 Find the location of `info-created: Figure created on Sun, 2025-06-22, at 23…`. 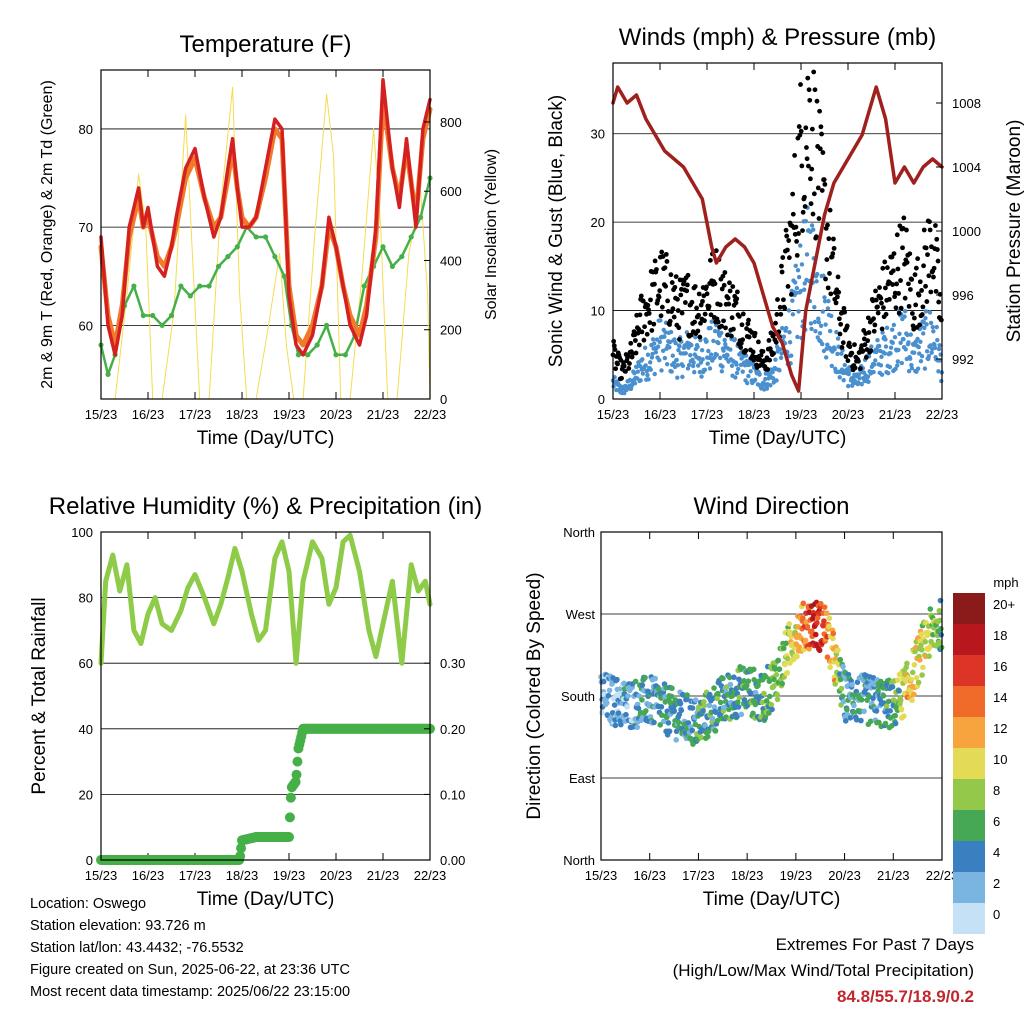

info-created: Figure created on Sun, 2025-06-22, at 23… is located at coordinates (190, 970).